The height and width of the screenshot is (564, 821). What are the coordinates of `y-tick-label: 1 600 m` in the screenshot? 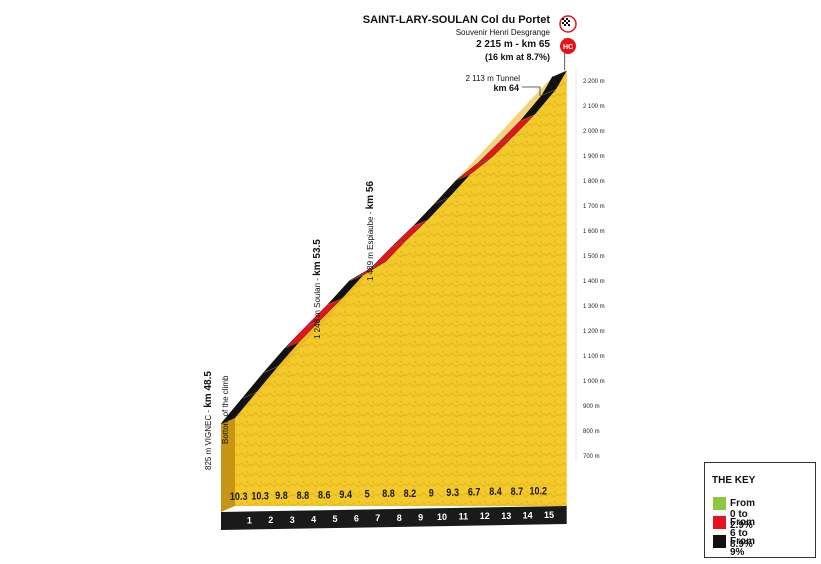 It's located at (594, 232).